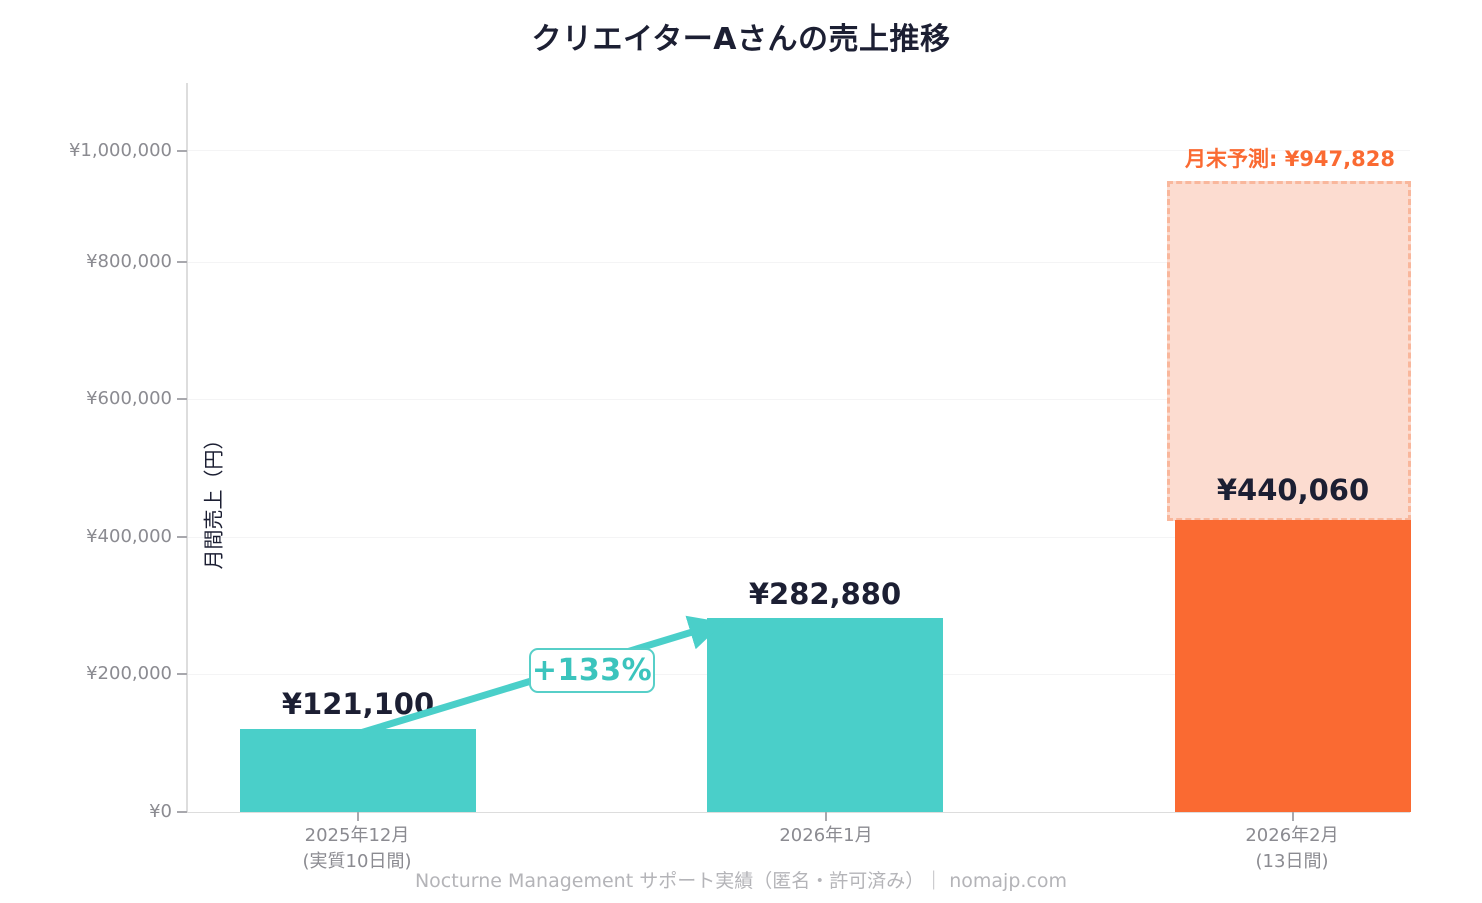 This screenshot has width=1482, height=903. I want to click on y-tick-label-600000: ¥600,000, so click(129, 398).